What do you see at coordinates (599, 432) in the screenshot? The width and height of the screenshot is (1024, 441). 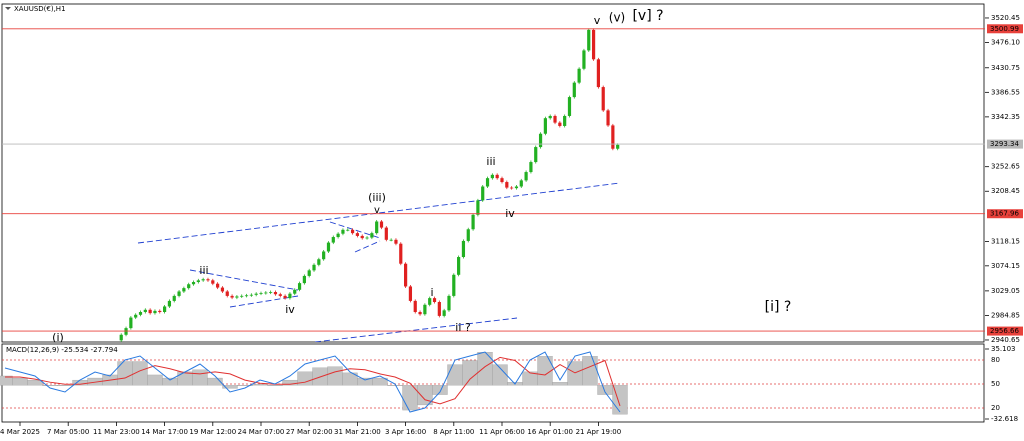 I see `x-tick-label: 21 Apr 19:00` at bounding box center [599, 432].